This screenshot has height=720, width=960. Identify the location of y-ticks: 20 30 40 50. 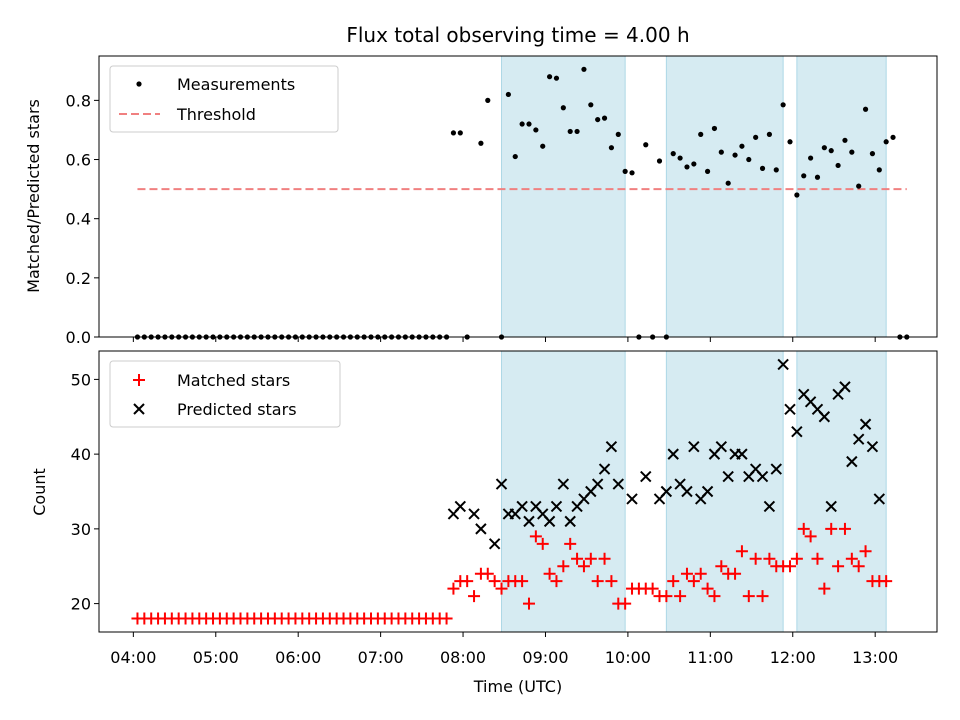
(85, 492).